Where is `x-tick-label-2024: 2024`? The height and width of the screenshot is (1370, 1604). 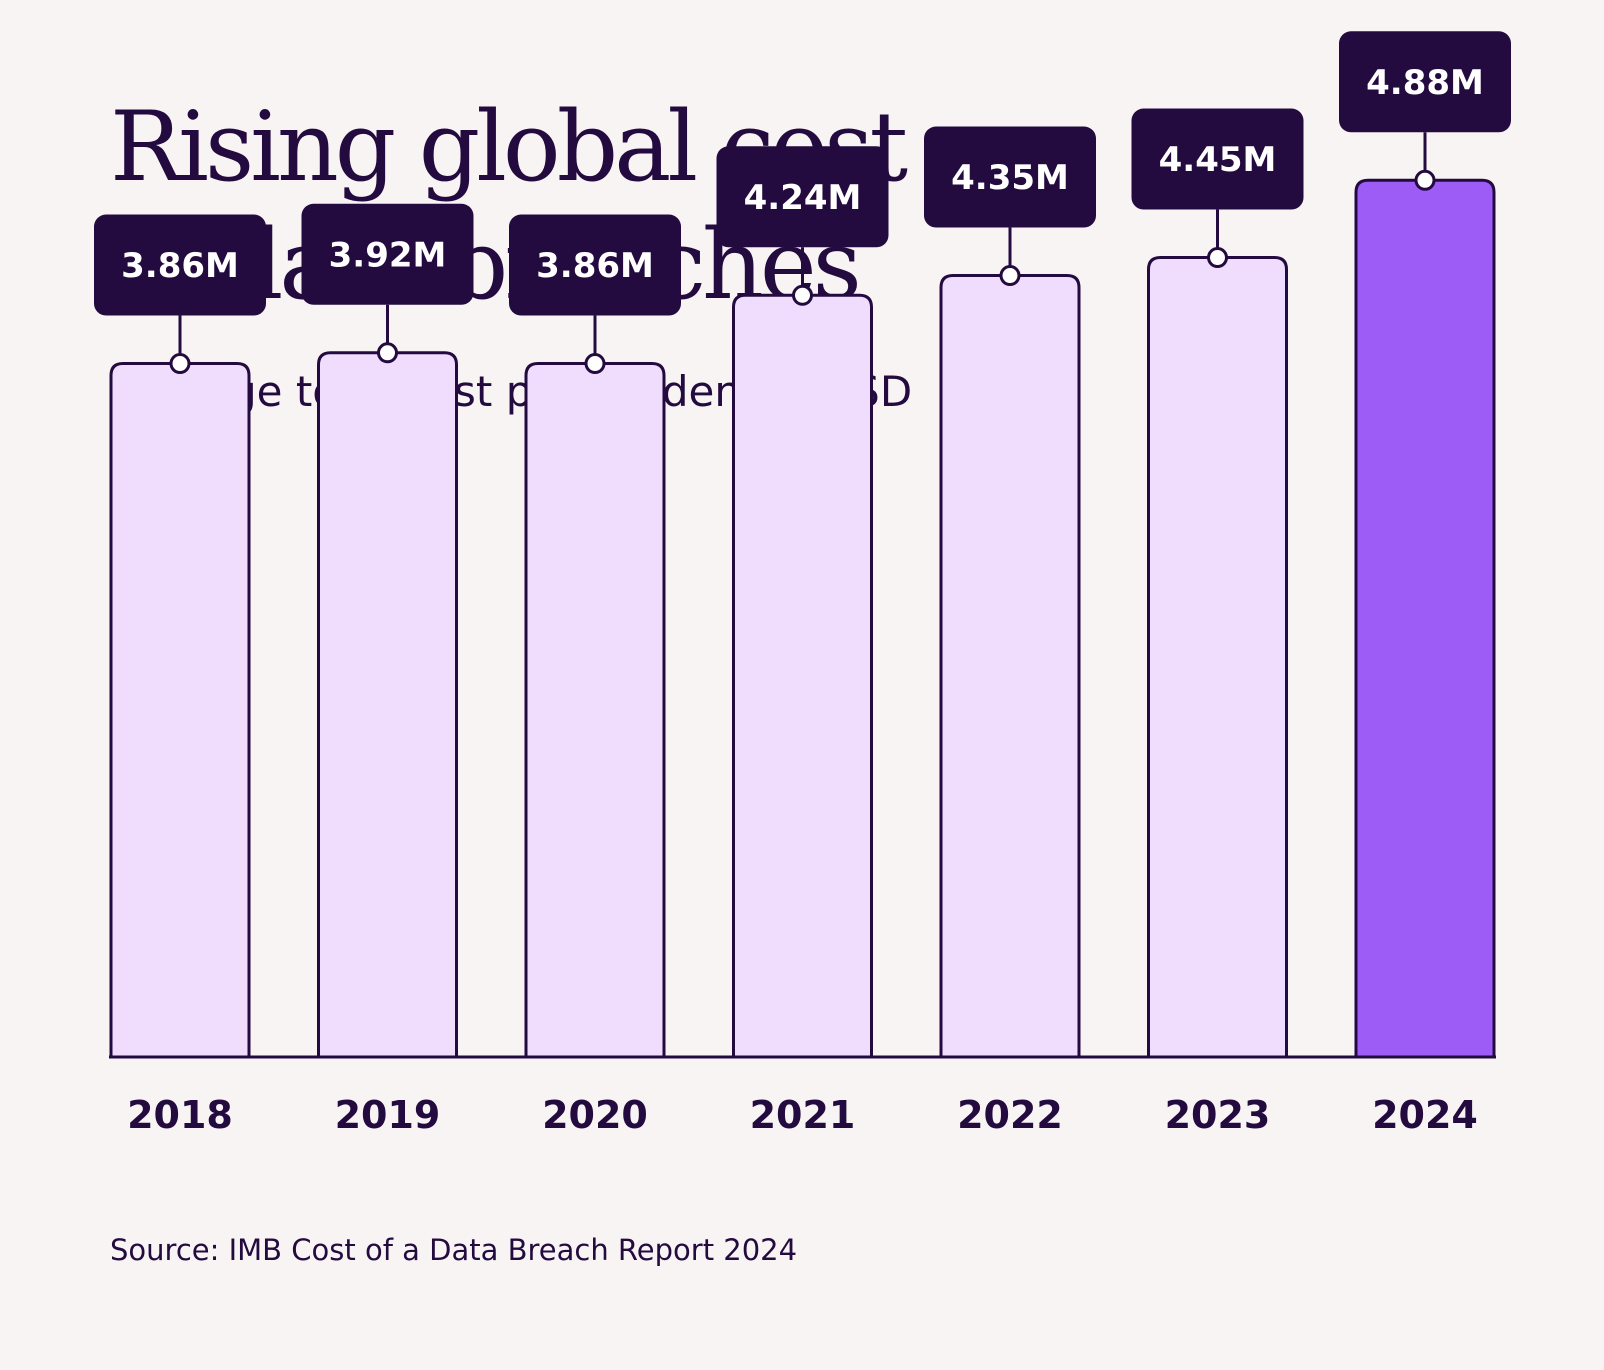 x-tick-label-2024: 2024 is located at coordinates (1425, 1115).